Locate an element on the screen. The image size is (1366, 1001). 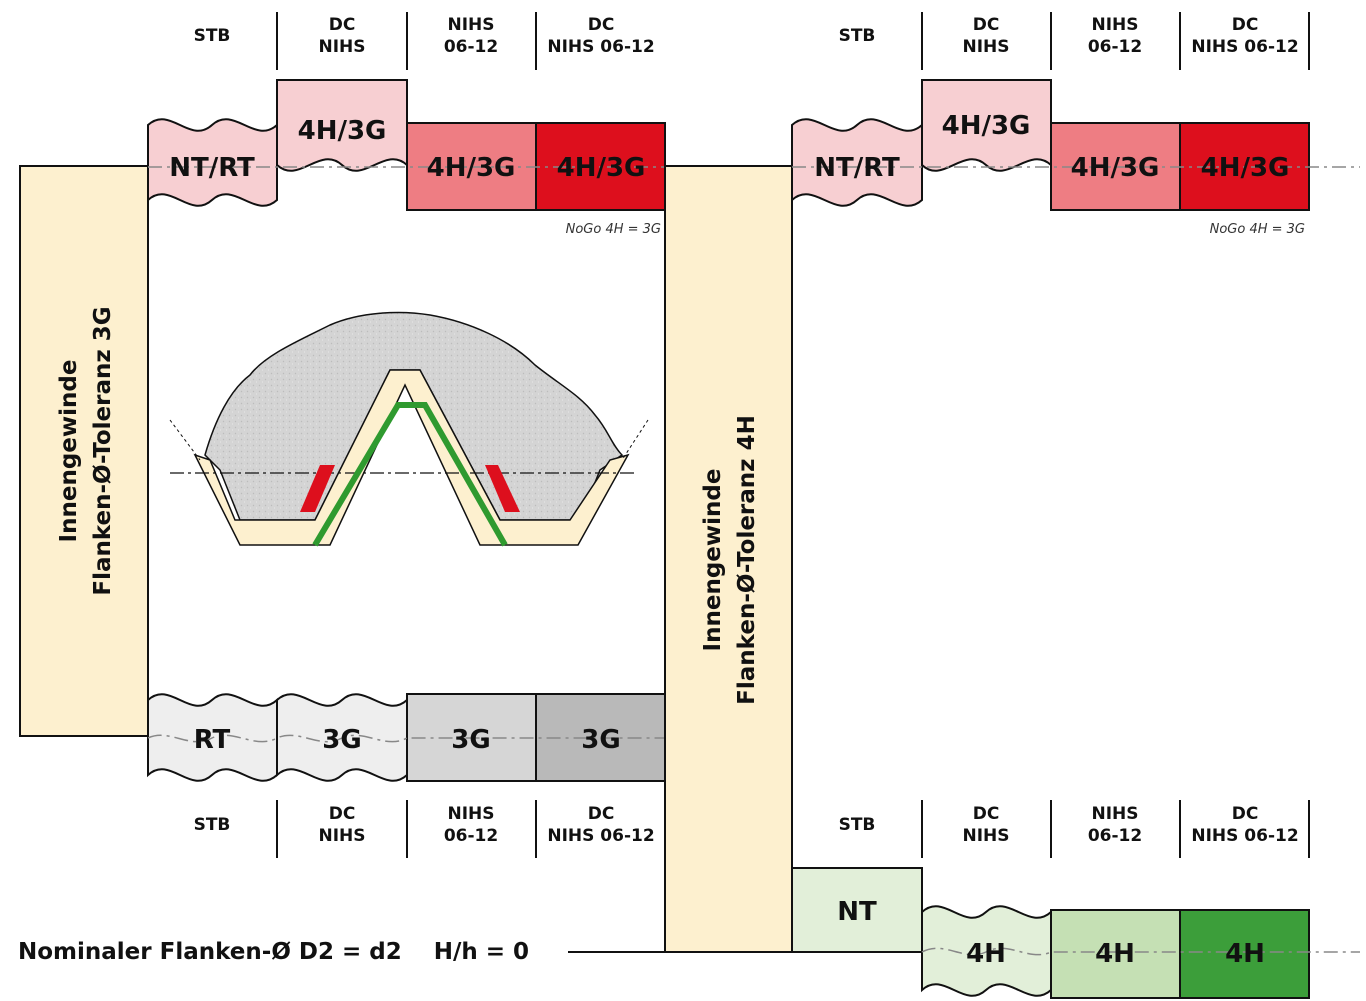
header-top-left: STB DC NIHS NIHS 06-12 DC NIHS 06-12 is located at coordinates (424, 41).